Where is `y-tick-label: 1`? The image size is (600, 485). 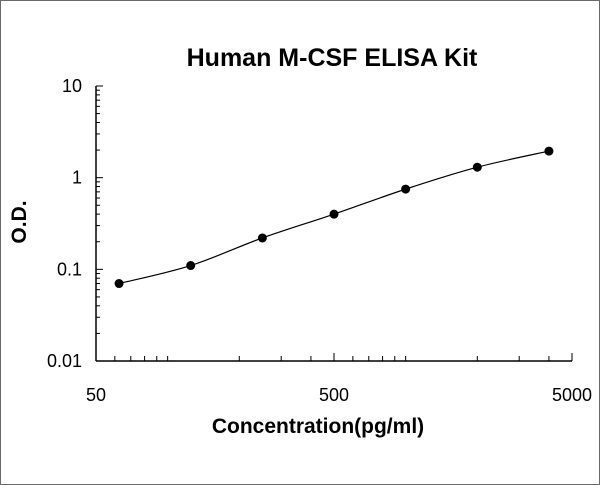
y-tick-label: 1 is located at coordinates (77, 178).